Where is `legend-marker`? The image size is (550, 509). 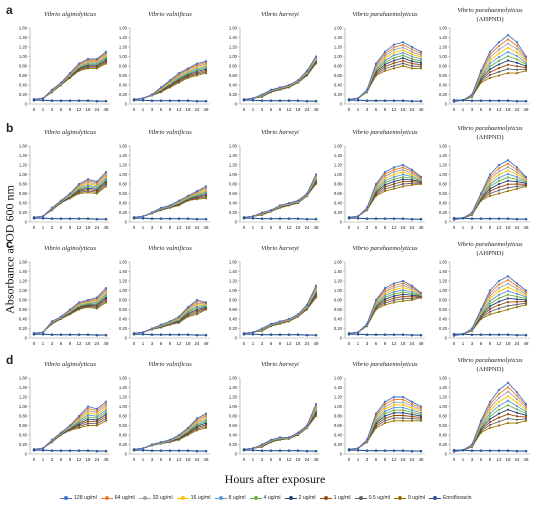 legend-marker is located at coordinates (325, 497).